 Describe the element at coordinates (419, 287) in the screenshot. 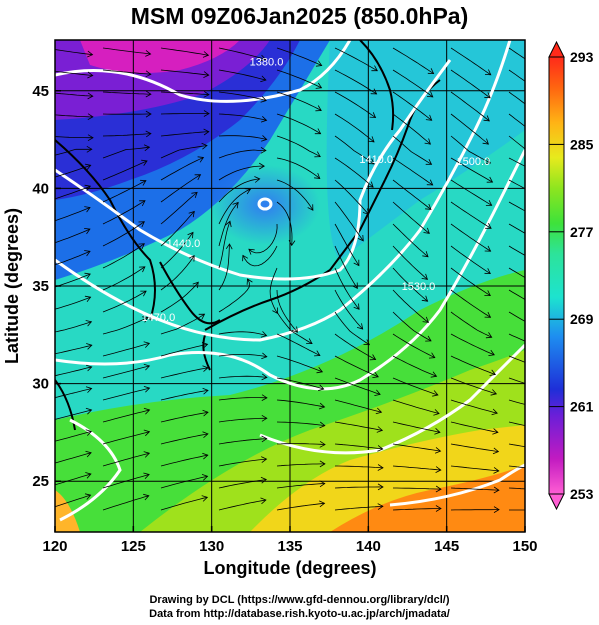

I see `contour-label: 1530.0` at that location.